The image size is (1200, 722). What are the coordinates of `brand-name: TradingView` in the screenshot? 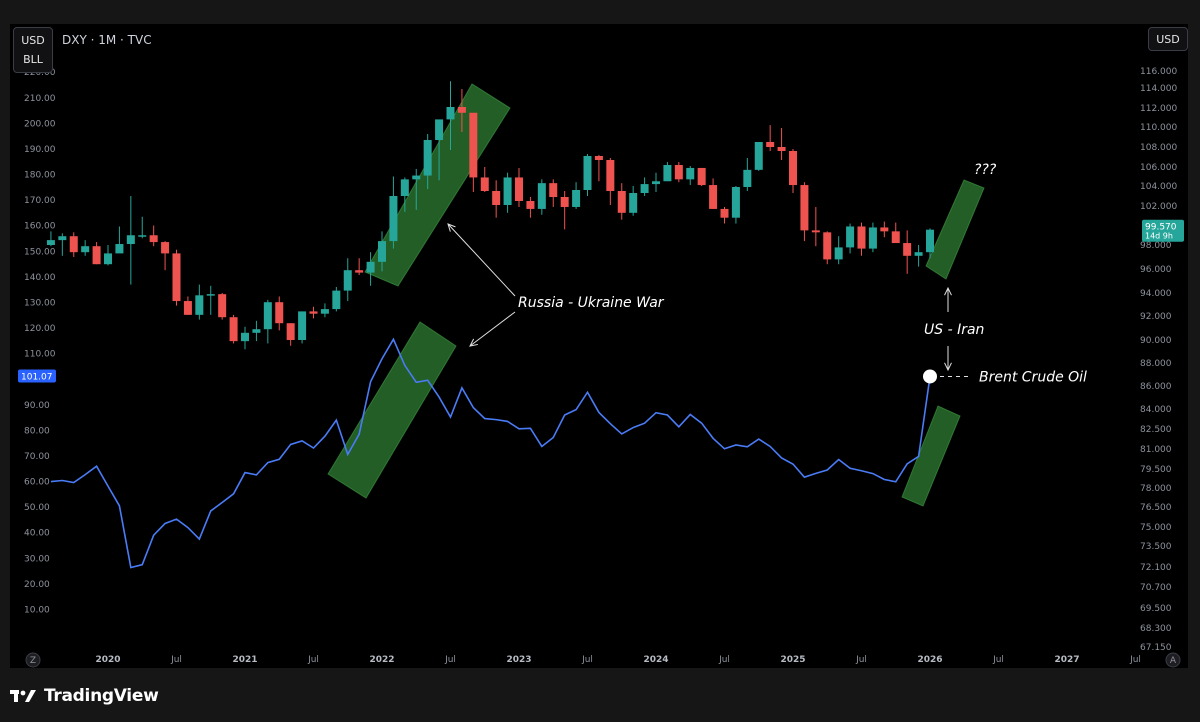 It's located at (101, 696).